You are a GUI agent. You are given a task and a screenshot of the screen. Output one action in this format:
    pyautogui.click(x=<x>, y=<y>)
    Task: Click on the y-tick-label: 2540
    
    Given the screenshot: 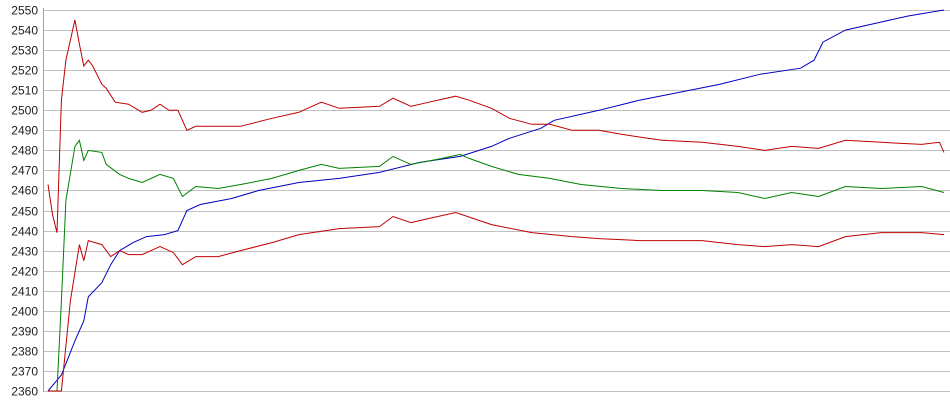 What is the action you would take?
    pyautogui.click(x=24, y=31)
    